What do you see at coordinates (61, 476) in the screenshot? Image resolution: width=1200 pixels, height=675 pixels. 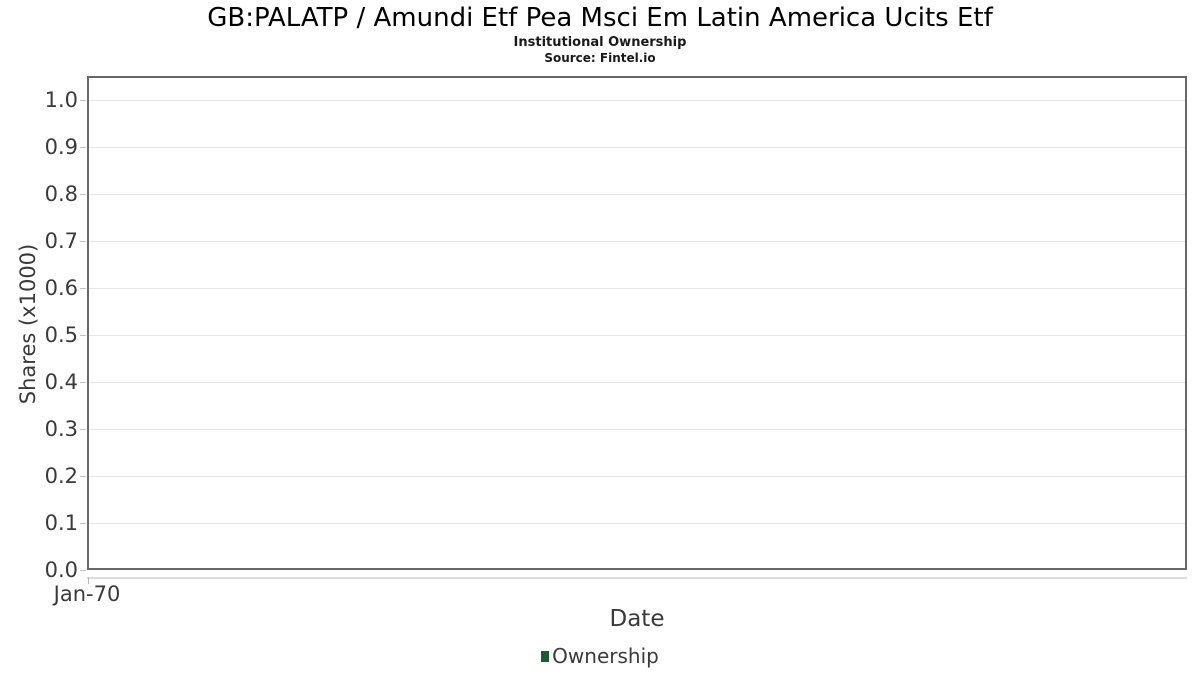 I see `y-axis-tick-label: 0.2` at bounding box center [61, 476].